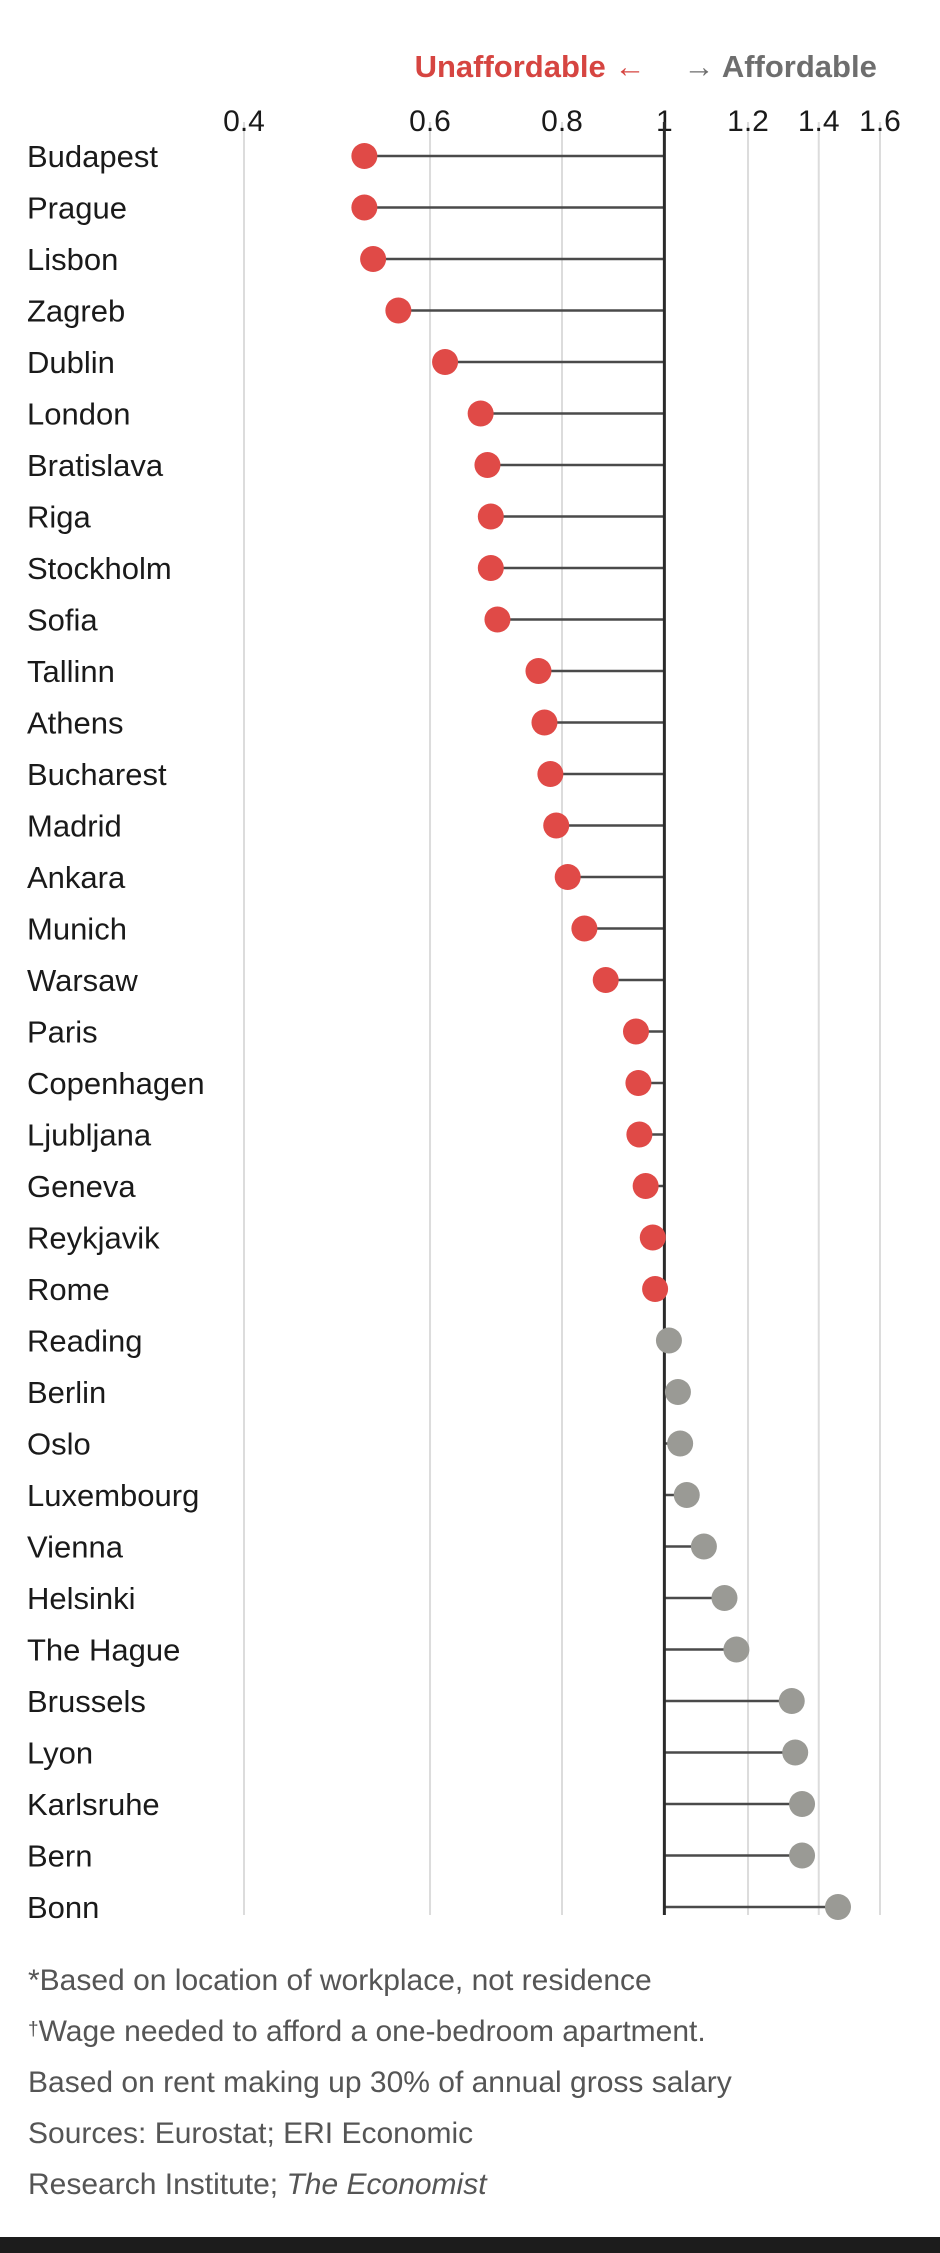  I want to click on city-label: Lyon, so click(60, 1753).